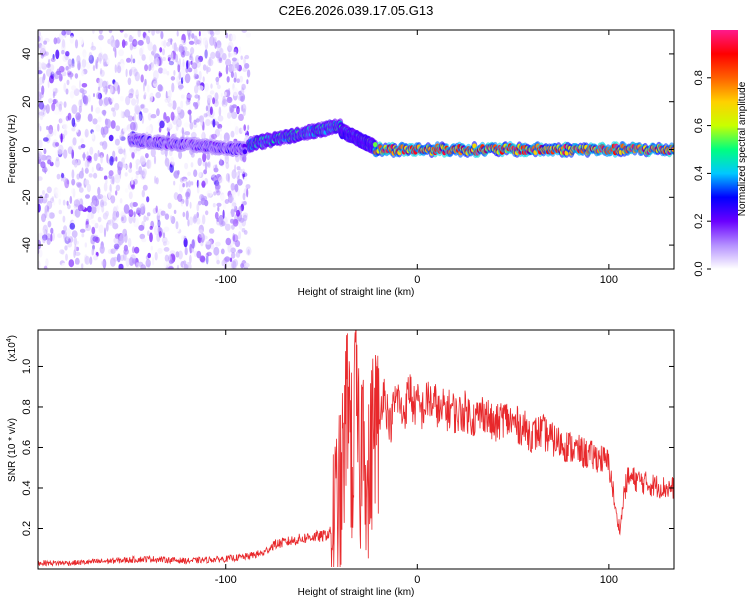 This screenshot has height=600, width=750. What do you see at coordinates (742, 148) in the screenshot?
I see `colorbar-label: Normalized spectral amplitude` at bounding box center [742, 148].